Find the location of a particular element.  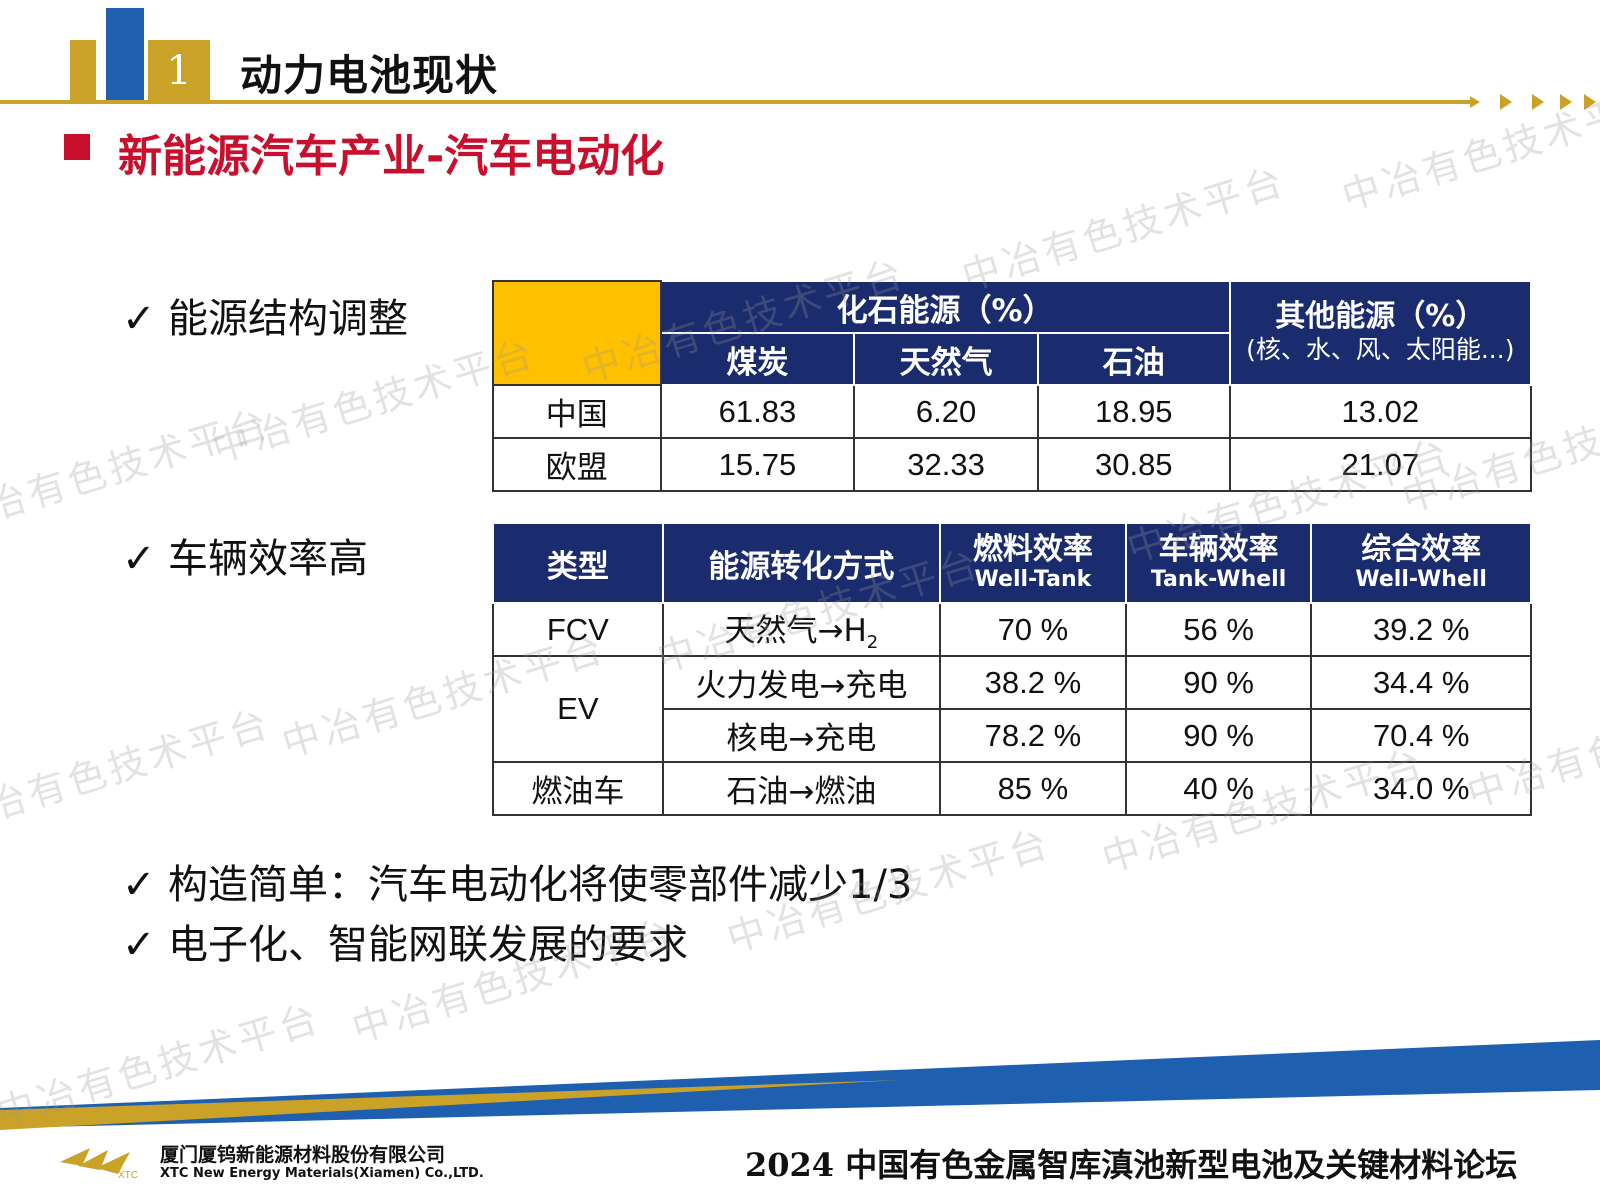

coal-cell: 61.83 is located at coordinates (757, 411).